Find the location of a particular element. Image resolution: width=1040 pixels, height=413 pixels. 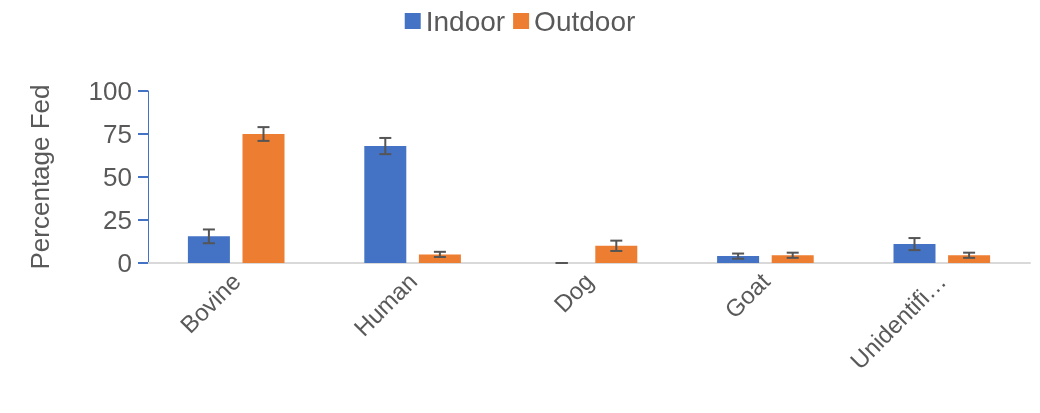

legend-label: Outdoor is located at coordinates (585, 21).